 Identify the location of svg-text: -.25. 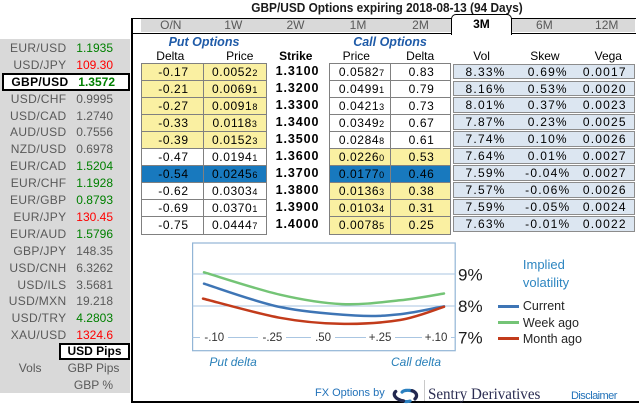
(272, 338).